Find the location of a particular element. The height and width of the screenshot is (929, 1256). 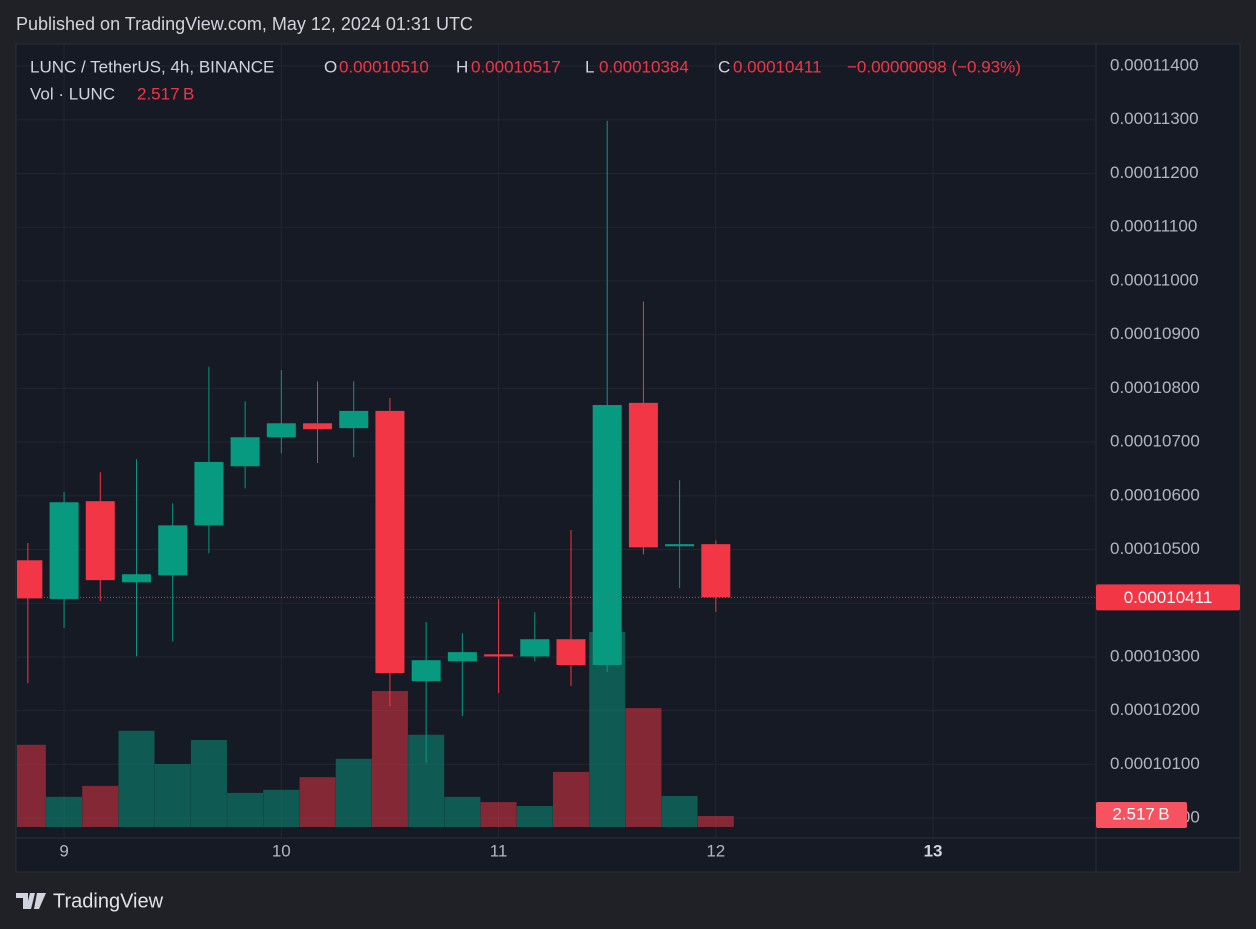

y-tick-label: 0.00011000 is located at coordinates (1154, 279).